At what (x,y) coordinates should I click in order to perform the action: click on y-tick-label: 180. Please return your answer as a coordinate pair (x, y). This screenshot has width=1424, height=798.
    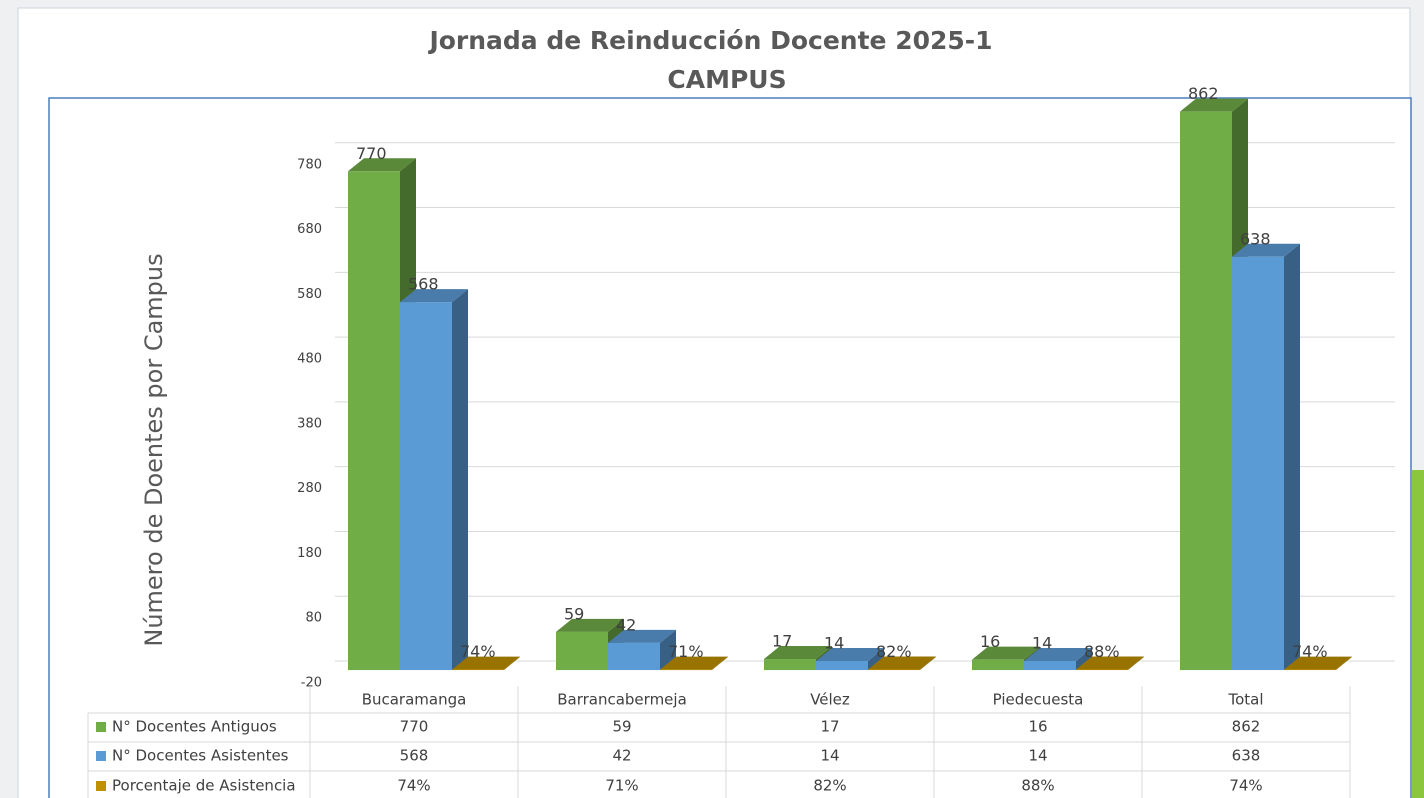
    Looking at the image, I should click on (309, 553).